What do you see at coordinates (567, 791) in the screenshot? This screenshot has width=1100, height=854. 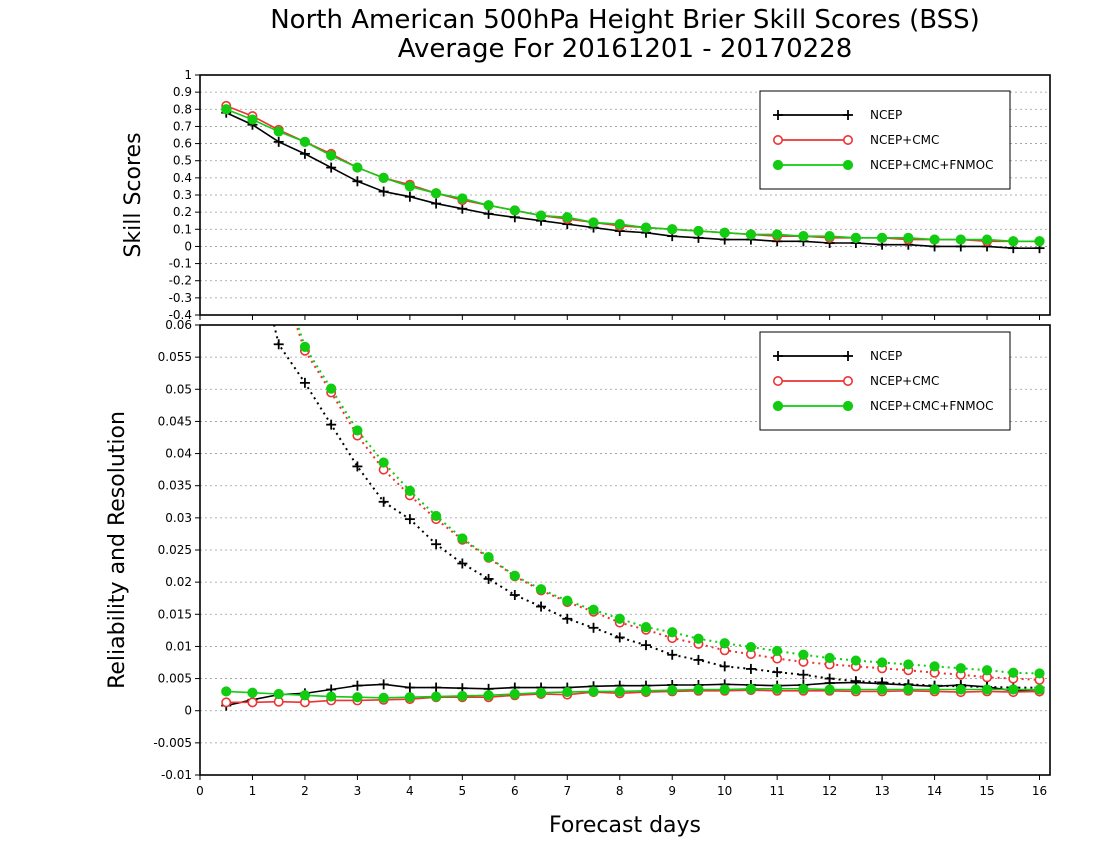 I see `bottom-x-tick-label: 7` at bounding box center [567, 791].